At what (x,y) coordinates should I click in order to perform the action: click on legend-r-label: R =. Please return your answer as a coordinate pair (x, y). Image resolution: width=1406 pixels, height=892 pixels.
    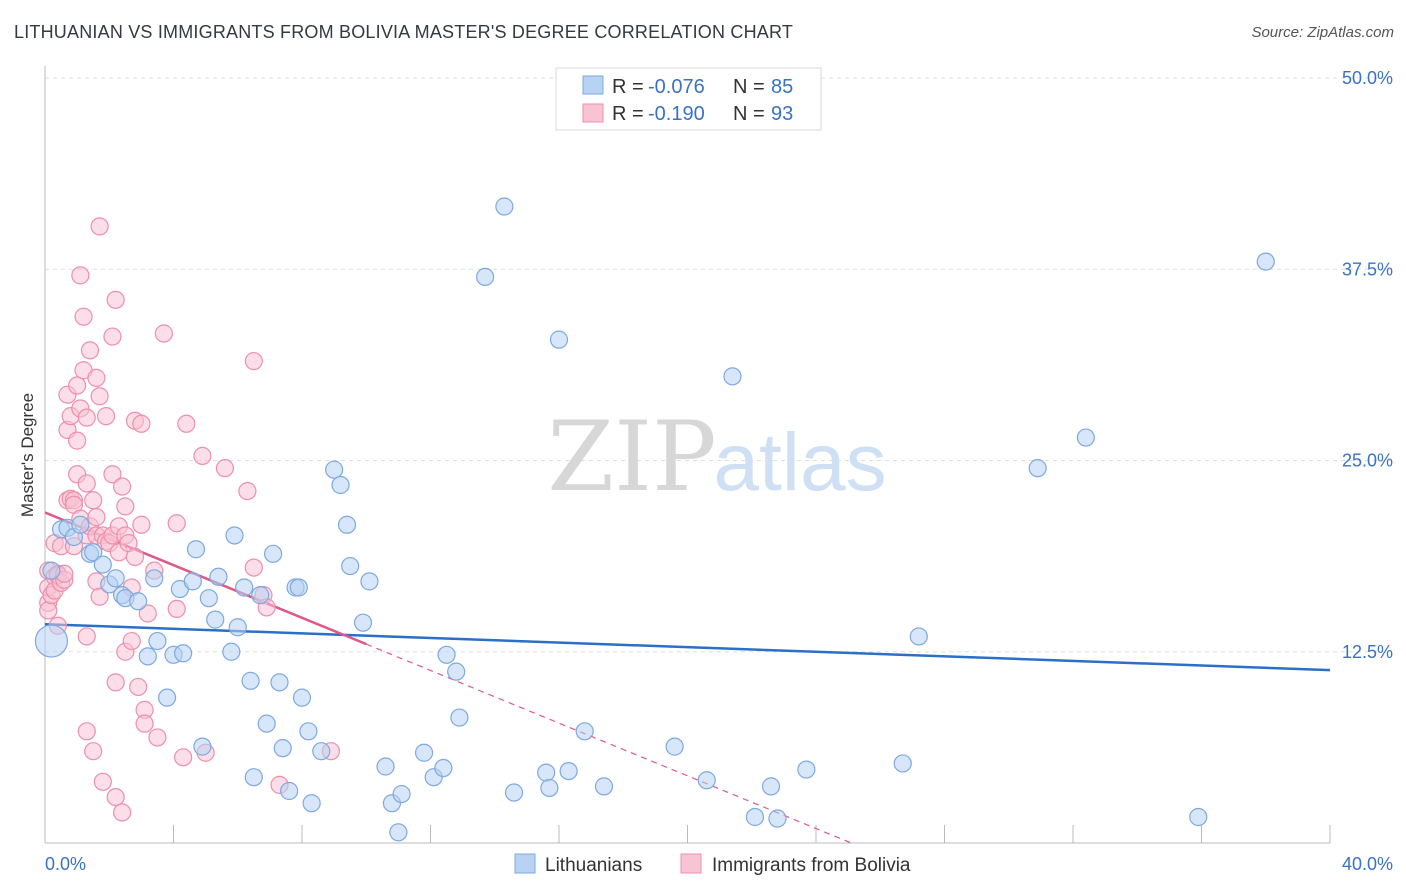
    Looking at the image, I should click on (628, 114).